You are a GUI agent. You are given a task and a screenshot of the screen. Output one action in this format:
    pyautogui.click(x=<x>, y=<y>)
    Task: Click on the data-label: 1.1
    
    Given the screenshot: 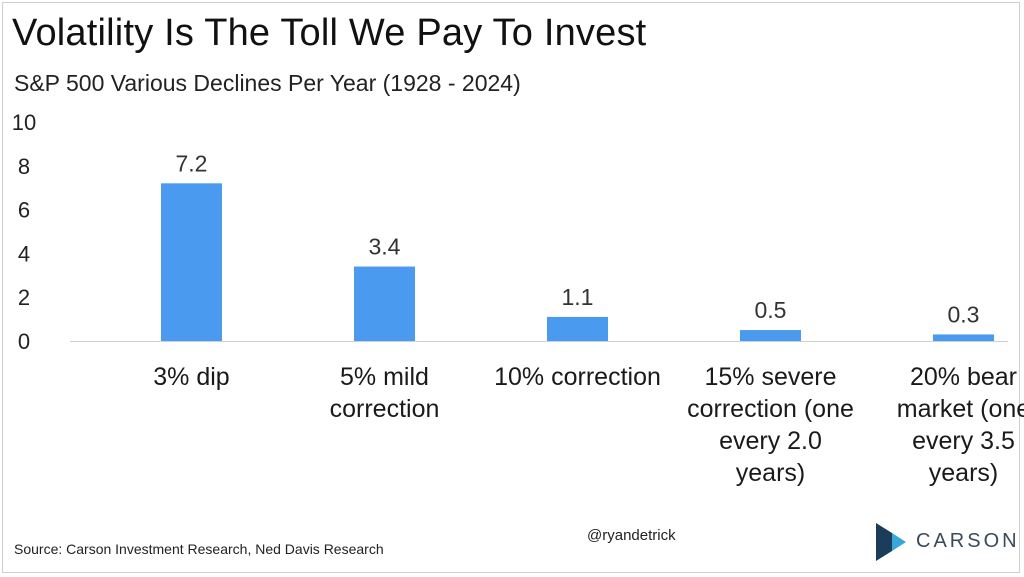 What is the action you would take?
    pyautogui.click(x=578, y=297)
    